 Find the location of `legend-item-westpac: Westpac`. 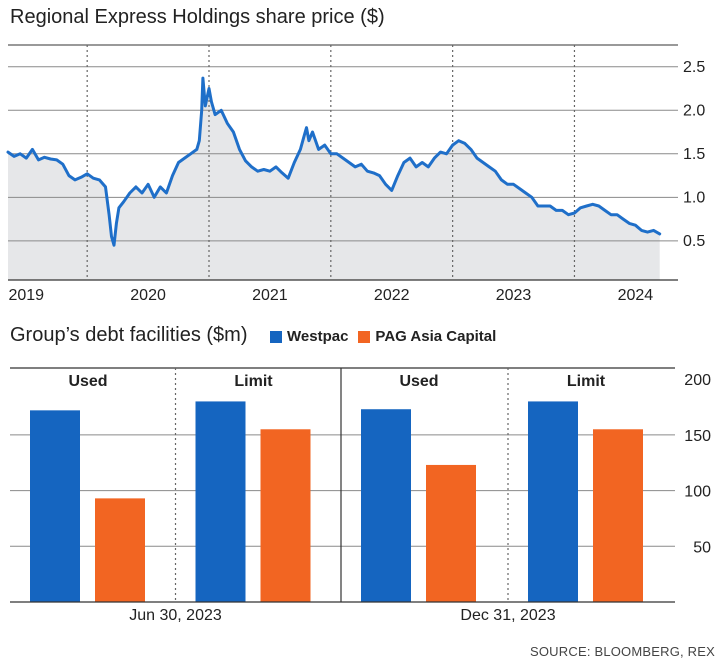

legend-item-westpac: Westpac is located at coordinates (309, 336).